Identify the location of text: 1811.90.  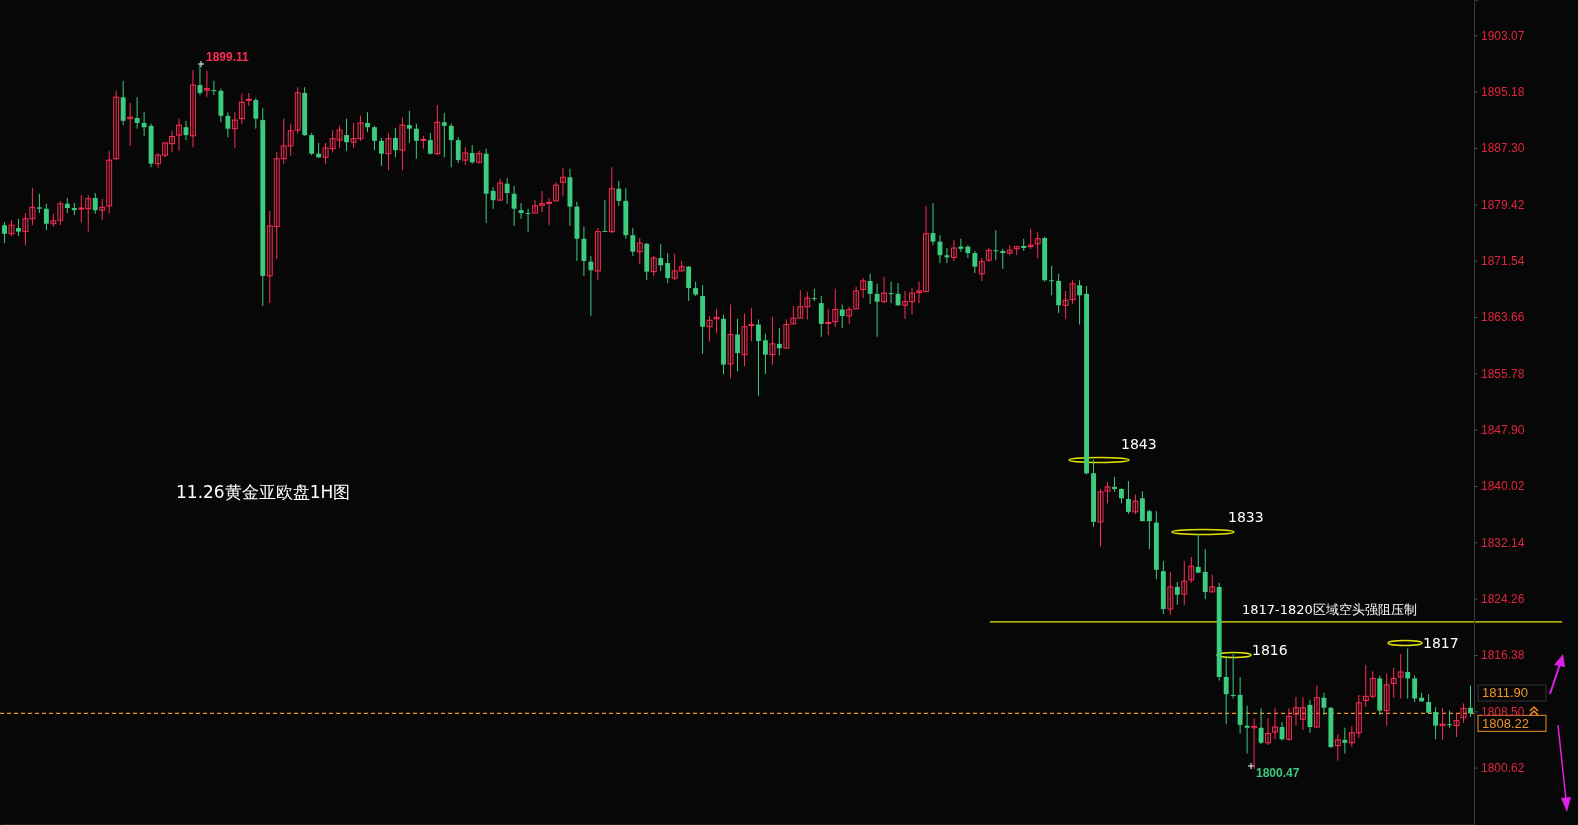
(1505, 692).